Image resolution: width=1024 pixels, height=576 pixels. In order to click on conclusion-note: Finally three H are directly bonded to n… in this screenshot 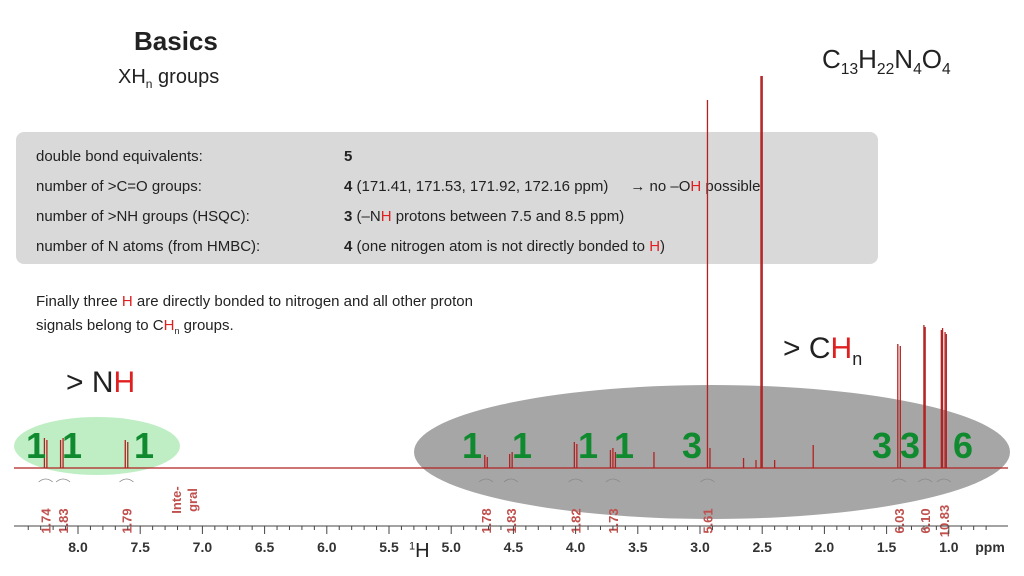, I will do `click(254, 314)`.